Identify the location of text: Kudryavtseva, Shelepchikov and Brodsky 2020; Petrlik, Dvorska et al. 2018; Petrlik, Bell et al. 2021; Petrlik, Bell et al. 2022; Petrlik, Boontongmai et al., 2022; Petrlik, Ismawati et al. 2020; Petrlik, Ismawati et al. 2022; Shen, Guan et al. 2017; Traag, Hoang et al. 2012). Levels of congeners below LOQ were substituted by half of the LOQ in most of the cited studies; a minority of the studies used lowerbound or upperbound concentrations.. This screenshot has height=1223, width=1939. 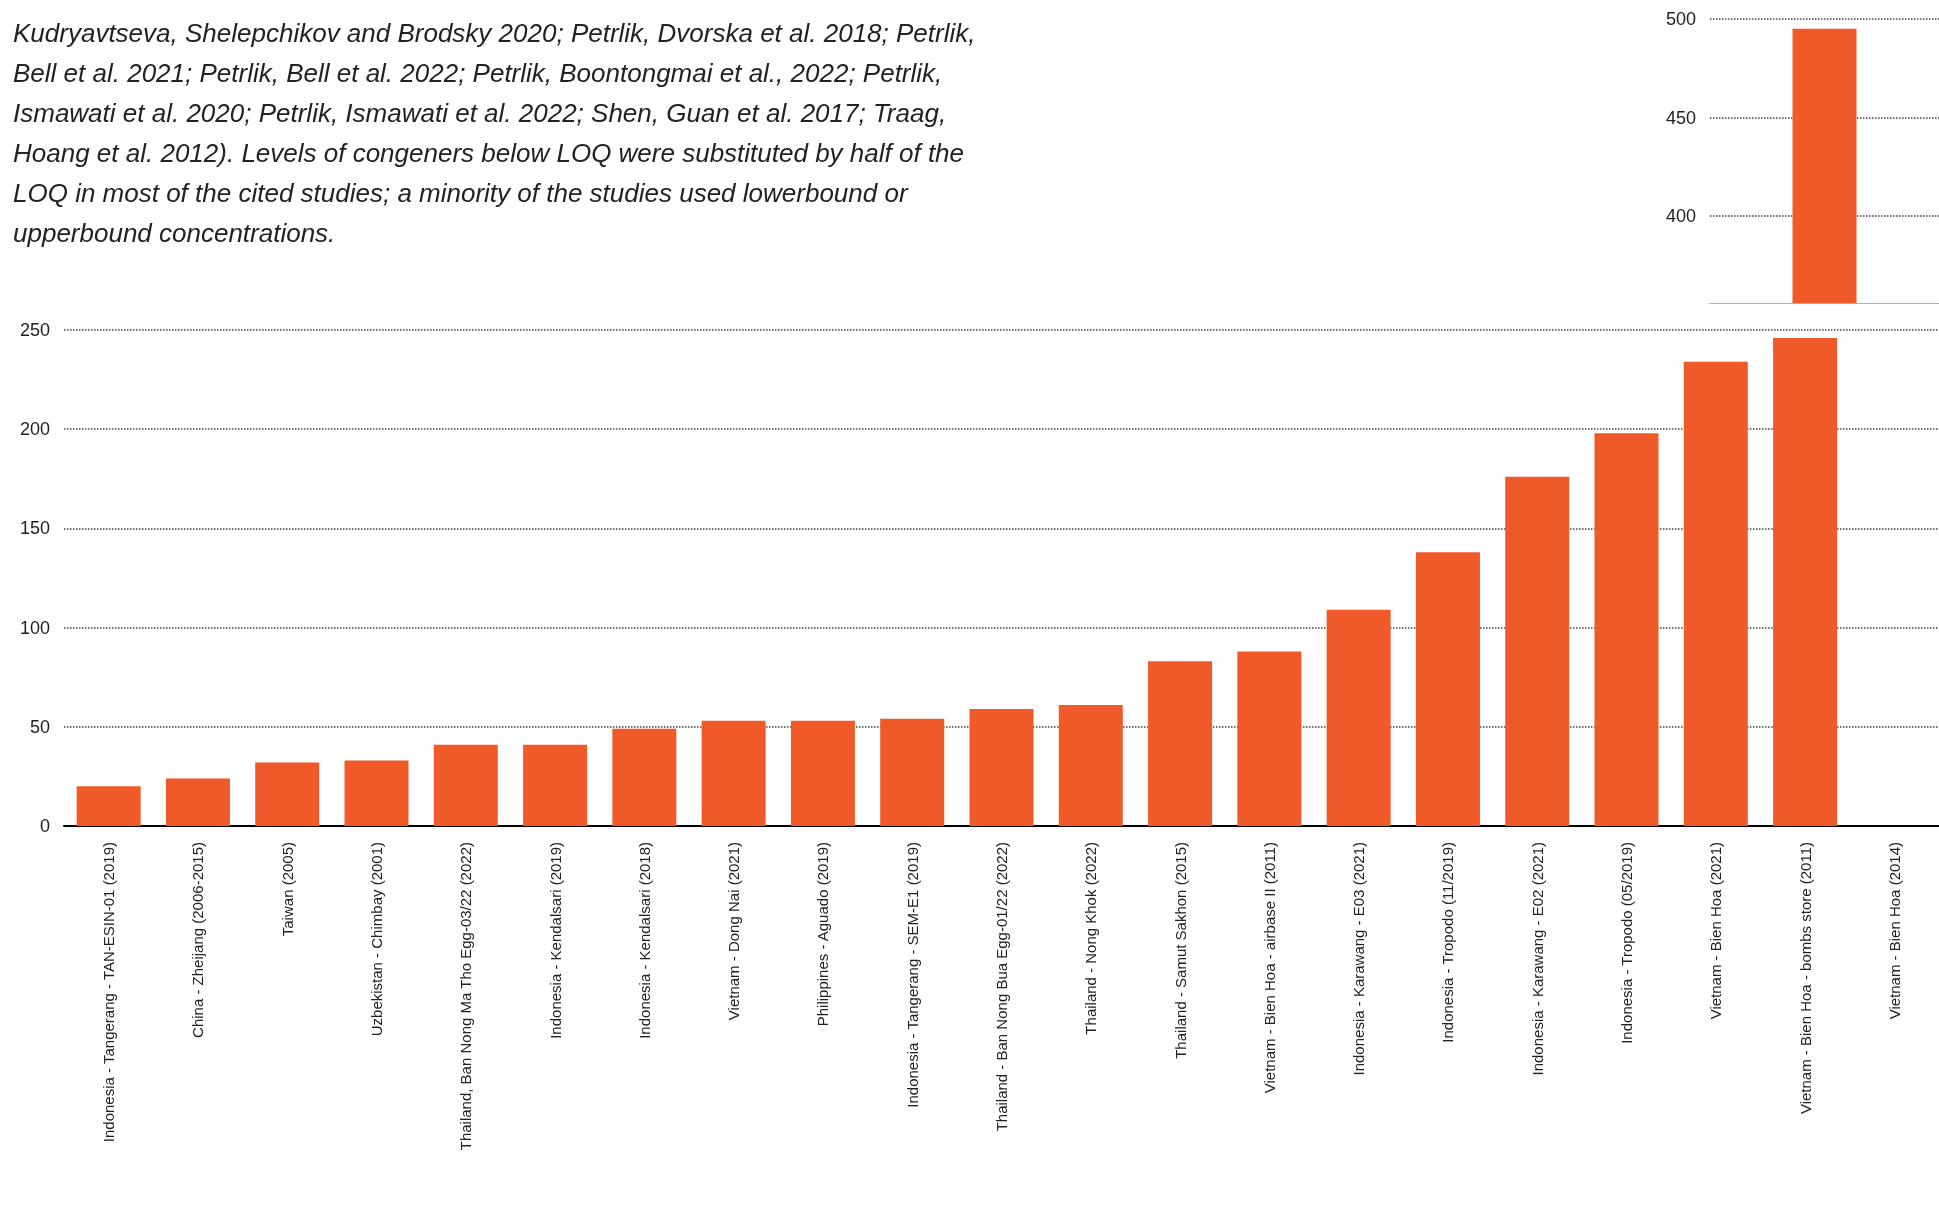
(498, 133).